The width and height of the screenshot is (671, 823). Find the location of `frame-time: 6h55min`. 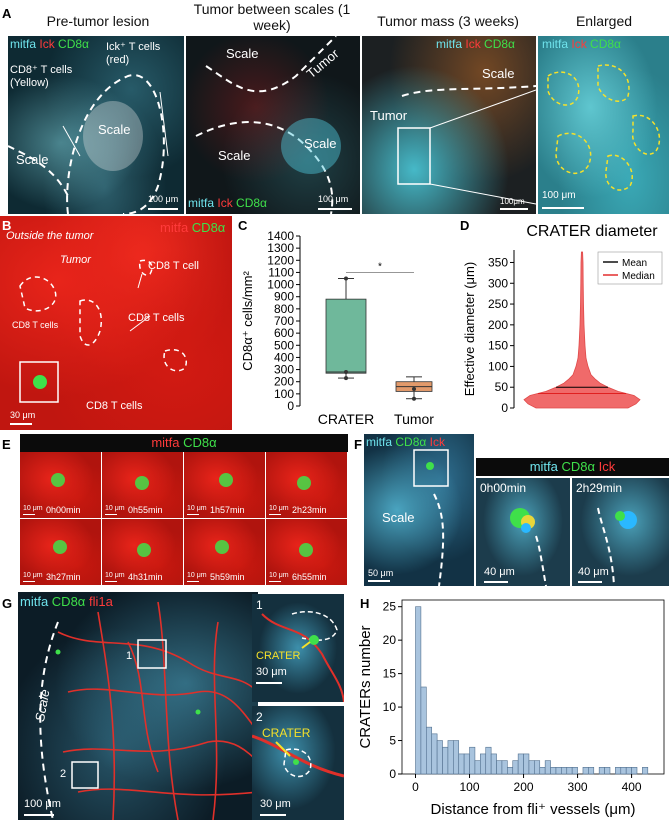

frame-time: 6h55min is located at coordinates (309, 577).